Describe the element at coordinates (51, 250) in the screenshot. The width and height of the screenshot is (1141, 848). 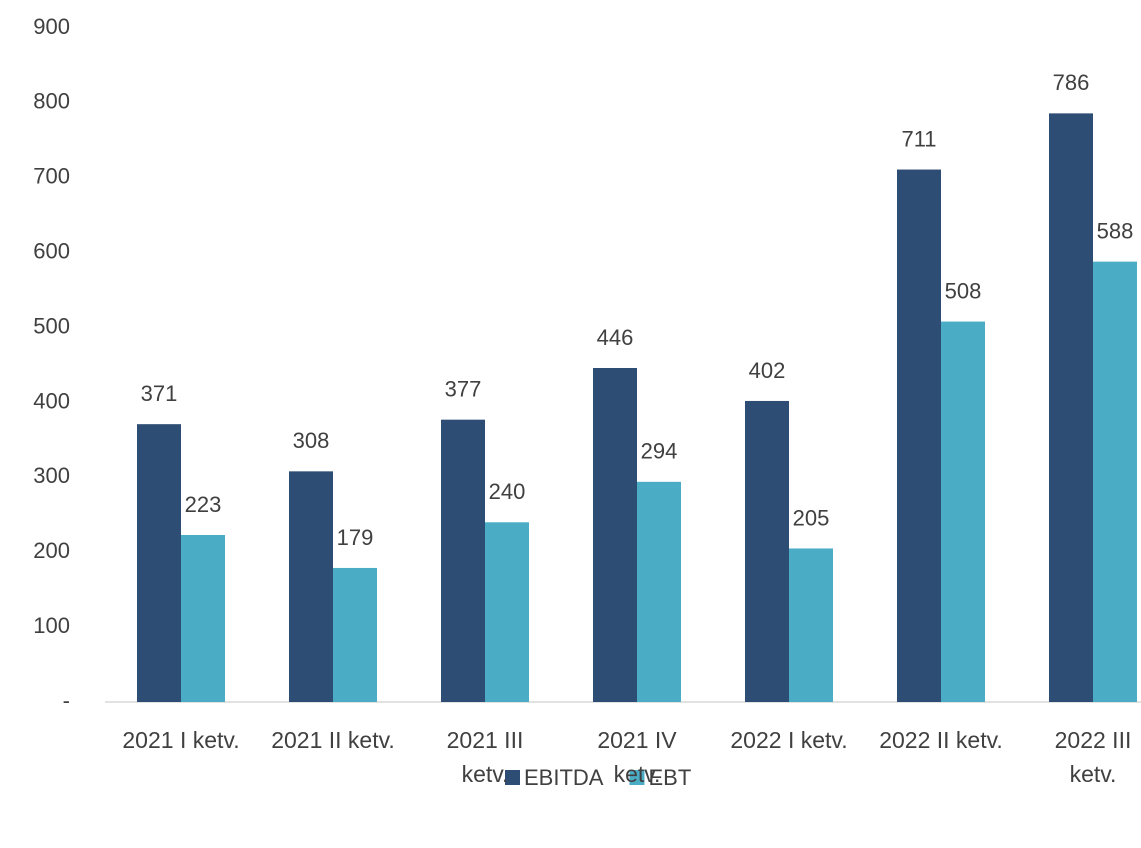
I see `y-tick-label: 600` at that location.